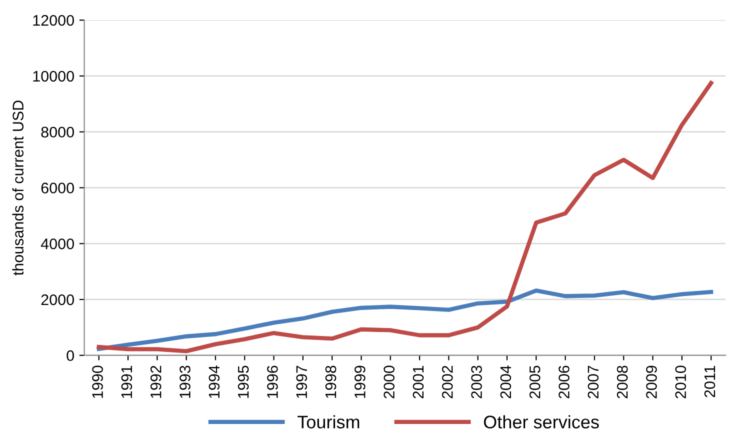  What do you see at coordinates (447, 382) in the screenshot?
I see `x-tick-label: 2002` at bounding box center [447, 382].